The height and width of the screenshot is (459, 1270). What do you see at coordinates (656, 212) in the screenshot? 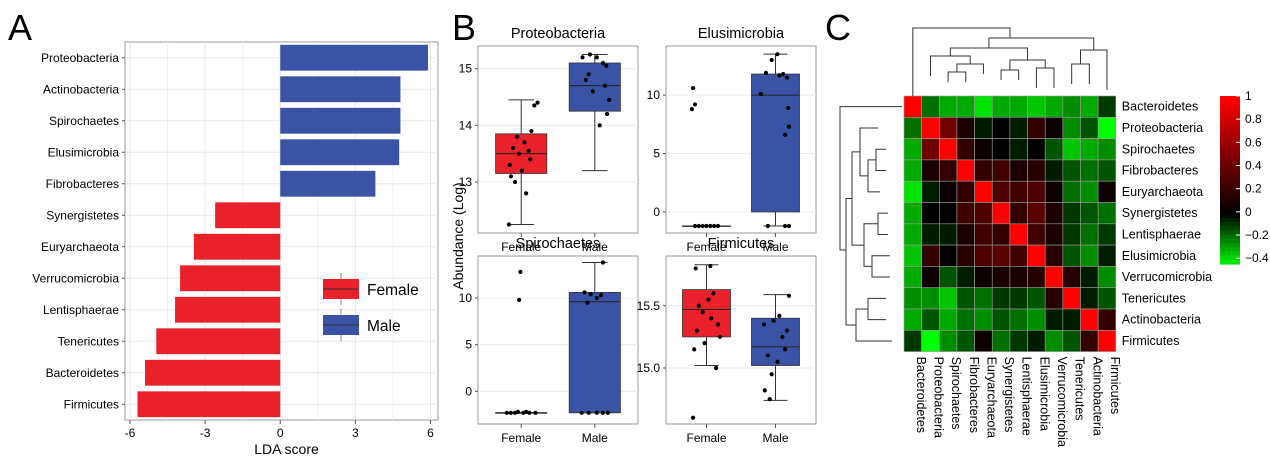
I see `y-tick-label: 0` at bounding box center [656, 212].